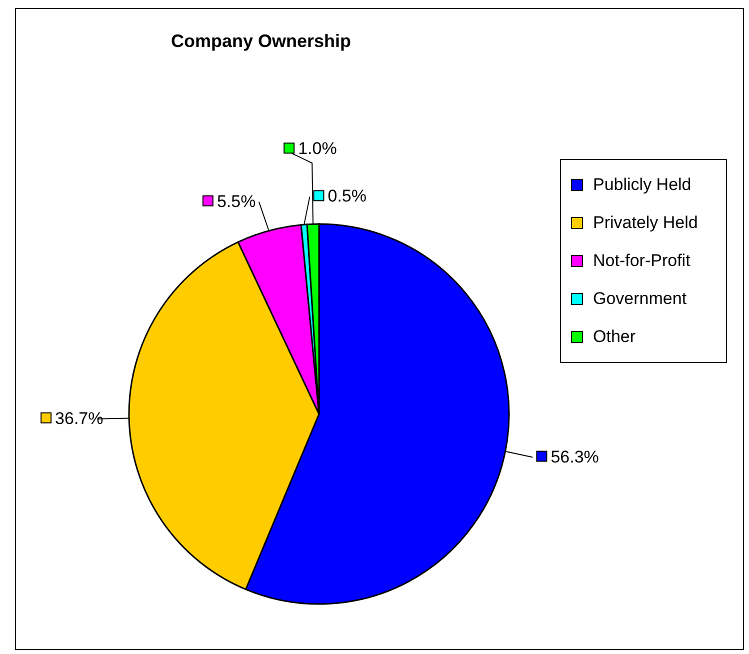  Describe the element at coordinates (640, 299) in the screenshot. I see `legend-label: Government` at that location.